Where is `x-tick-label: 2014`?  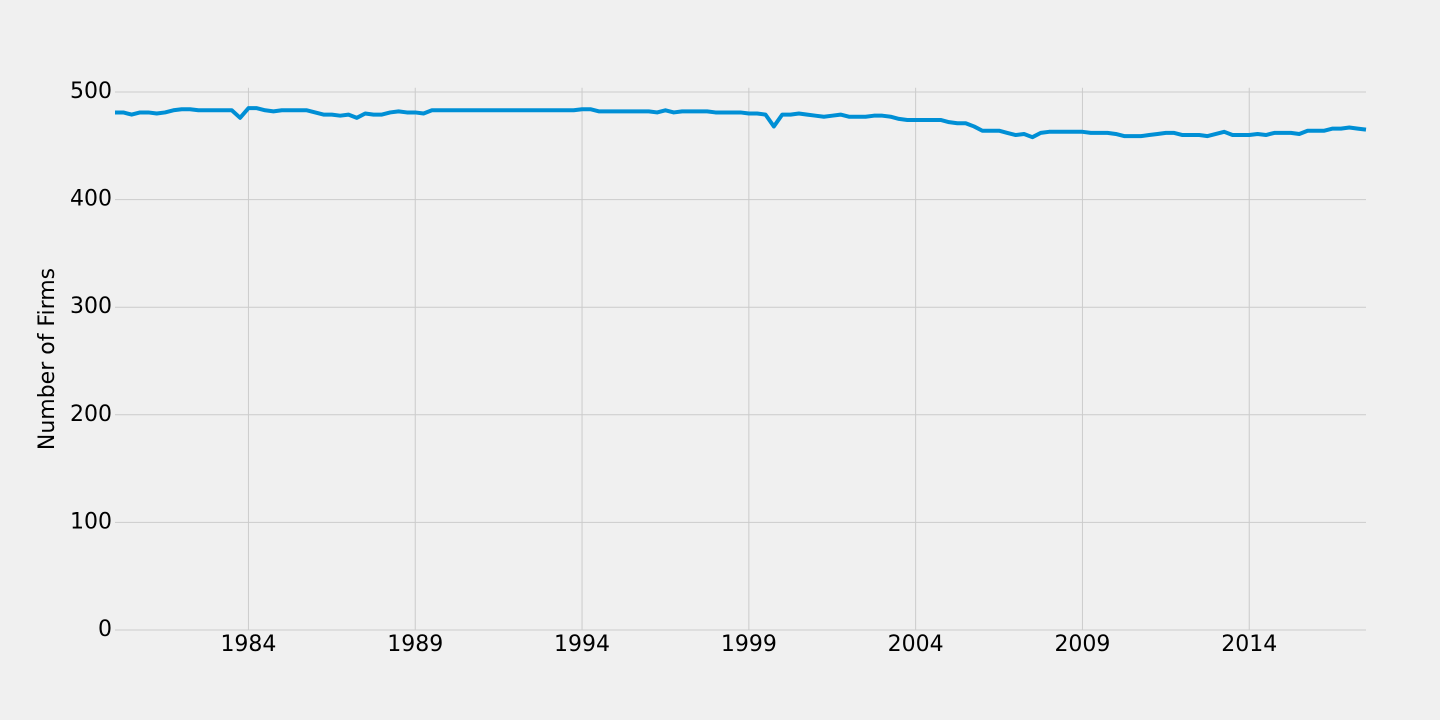 x-tick-label: 2014 is located at coordinates (1249, 644).